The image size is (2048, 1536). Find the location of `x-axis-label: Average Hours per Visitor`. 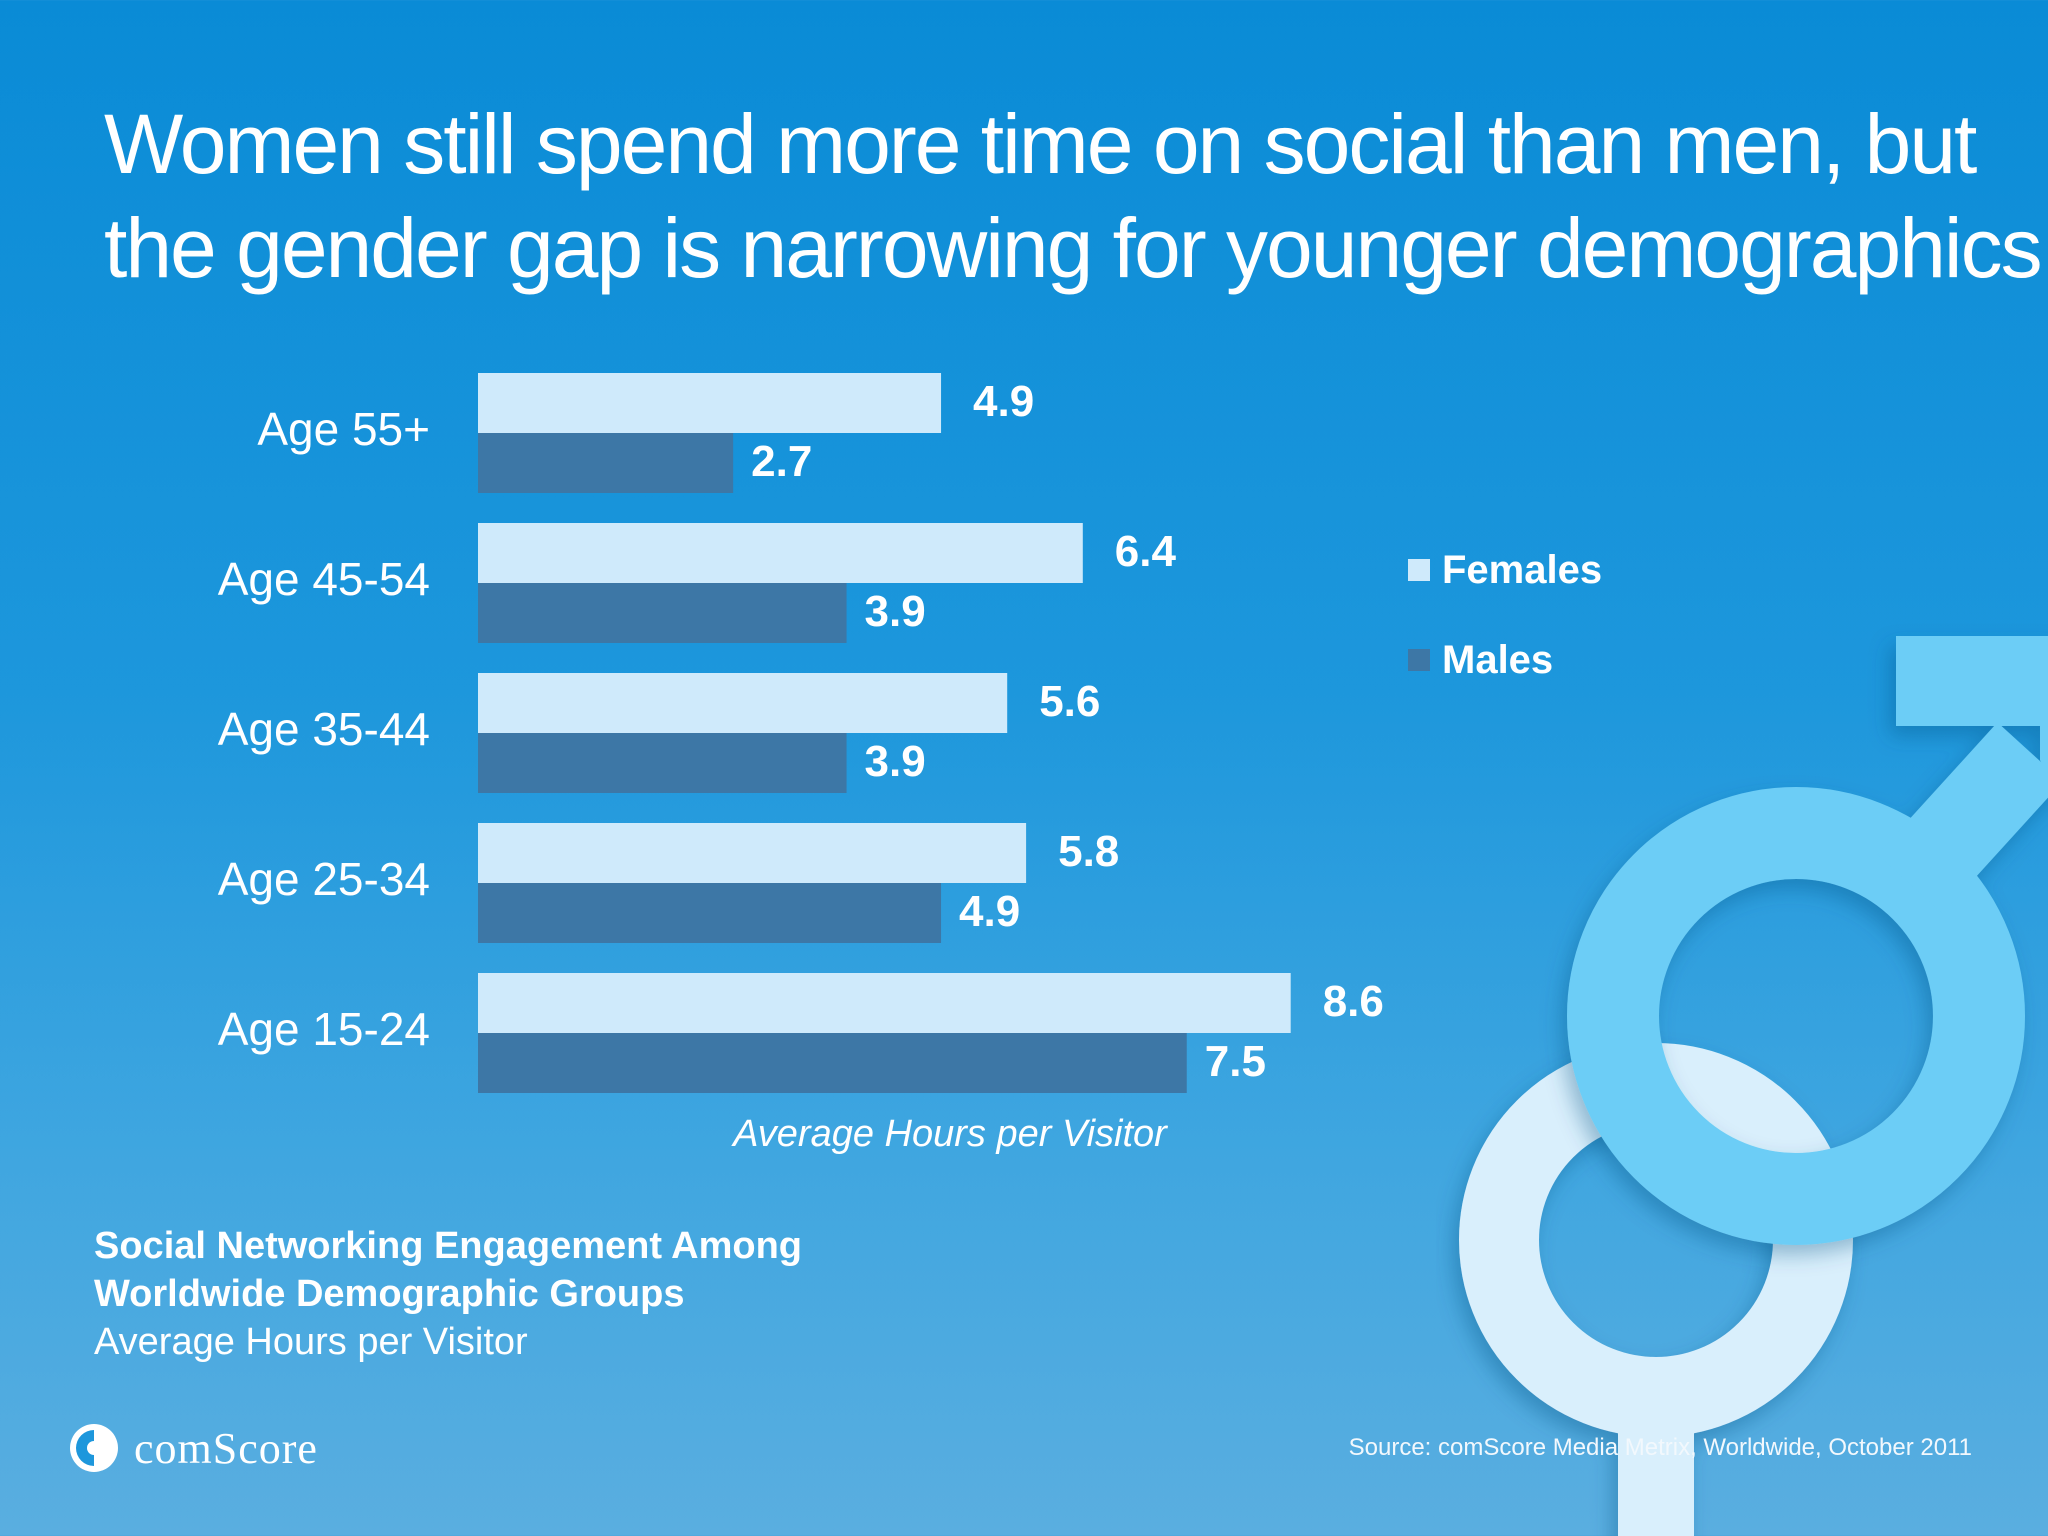

x-axis-label: Average Hours per Visitor is located at coordinates (949, 1134).